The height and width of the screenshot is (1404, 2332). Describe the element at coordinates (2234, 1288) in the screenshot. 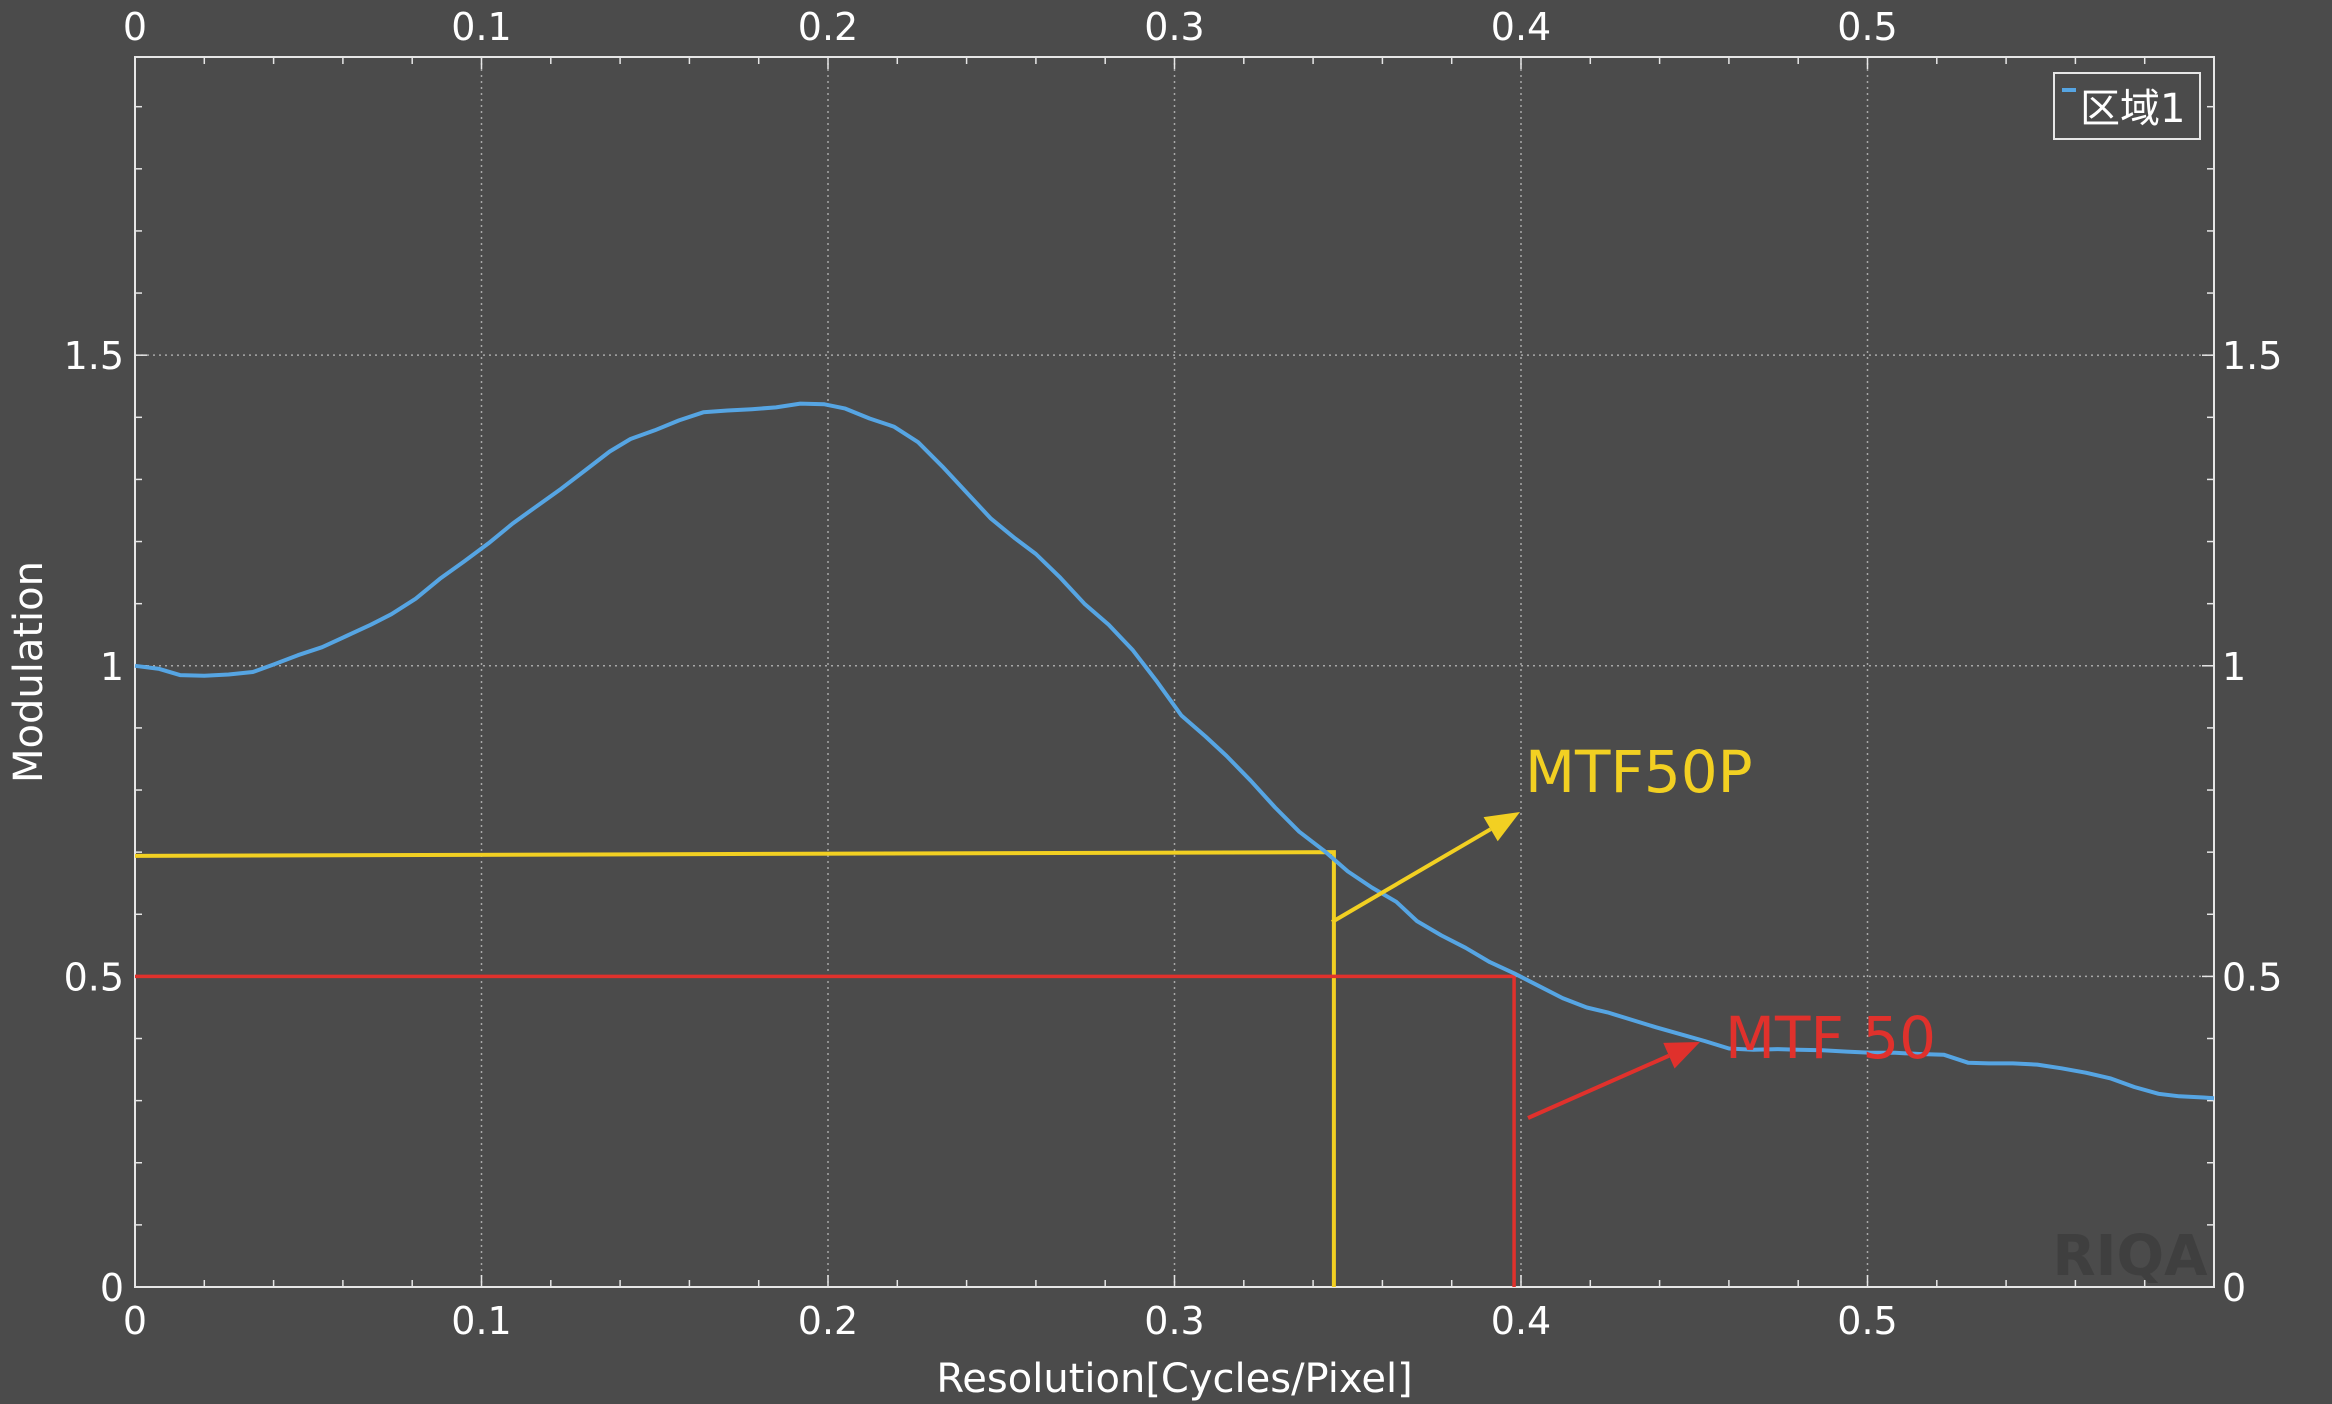

I see `y-tick-label-right: 0` at that location.